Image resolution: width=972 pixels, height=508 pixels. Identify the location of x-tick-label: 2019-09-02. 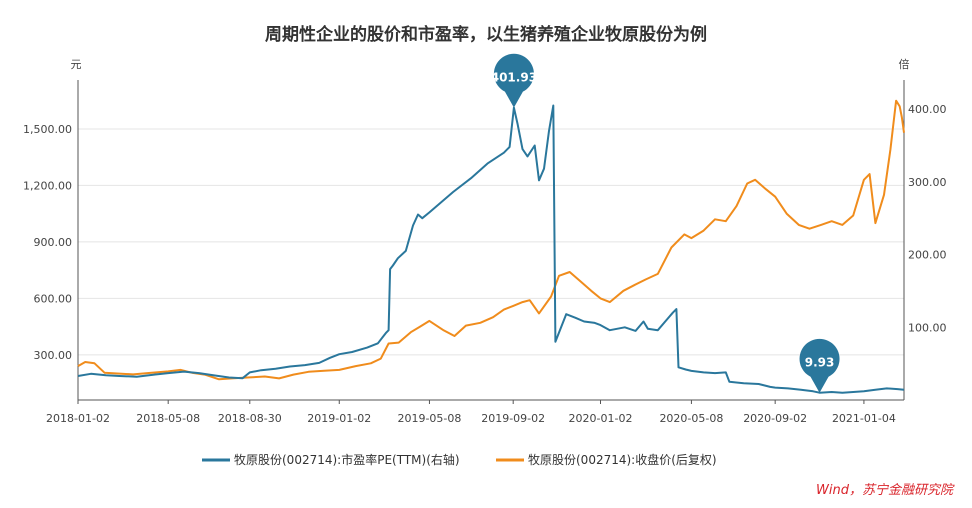
(513, 418).